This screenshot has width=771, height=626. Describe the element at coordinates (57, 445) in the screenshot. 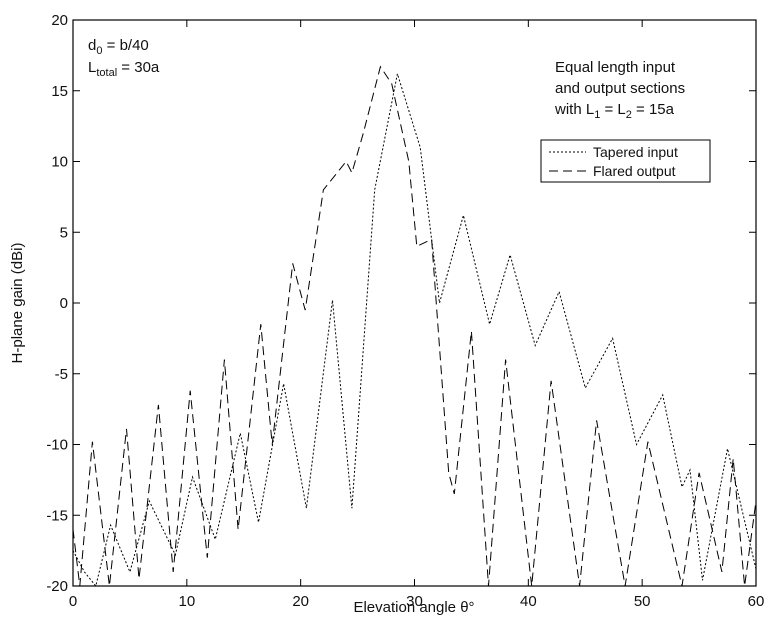

I see `y-tick-label: -10` at that location.